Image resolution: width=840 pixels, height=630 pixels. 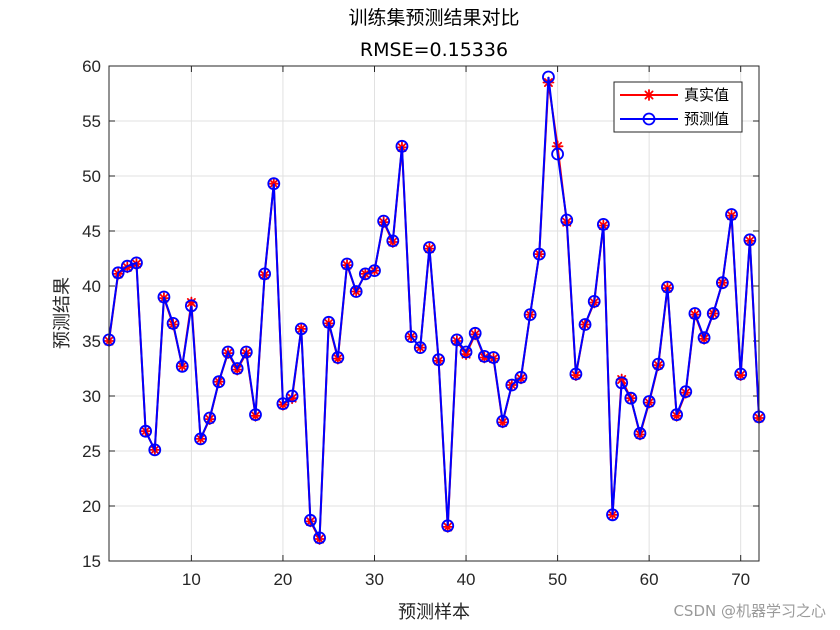 I want to click on x-tick-label: 70, so click(x=740, y=579).